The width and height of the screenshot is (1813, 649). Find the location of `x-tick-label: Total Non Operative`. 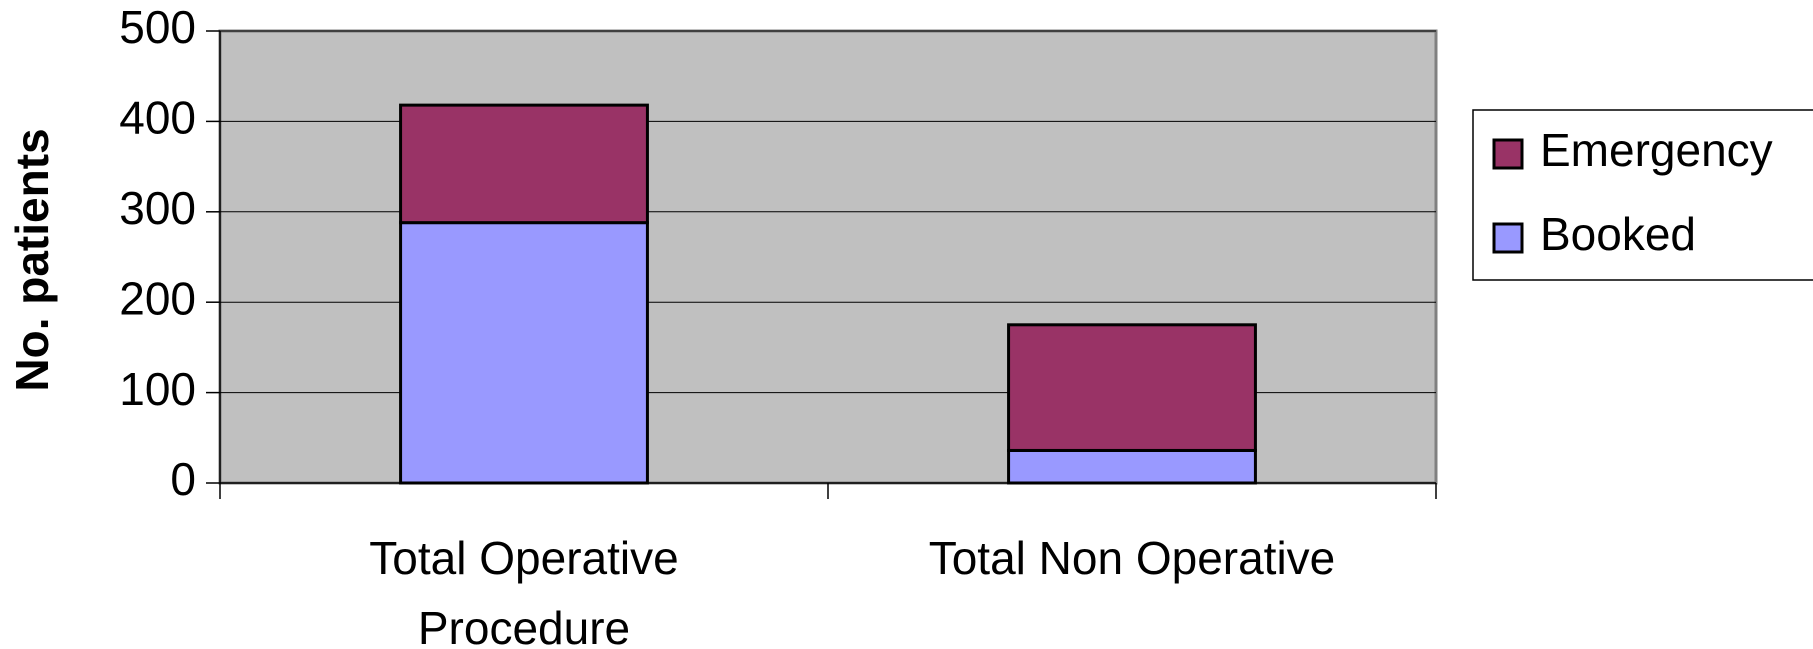

x-tick-label: Total Non Operative is located at coordinates (1132, 558).